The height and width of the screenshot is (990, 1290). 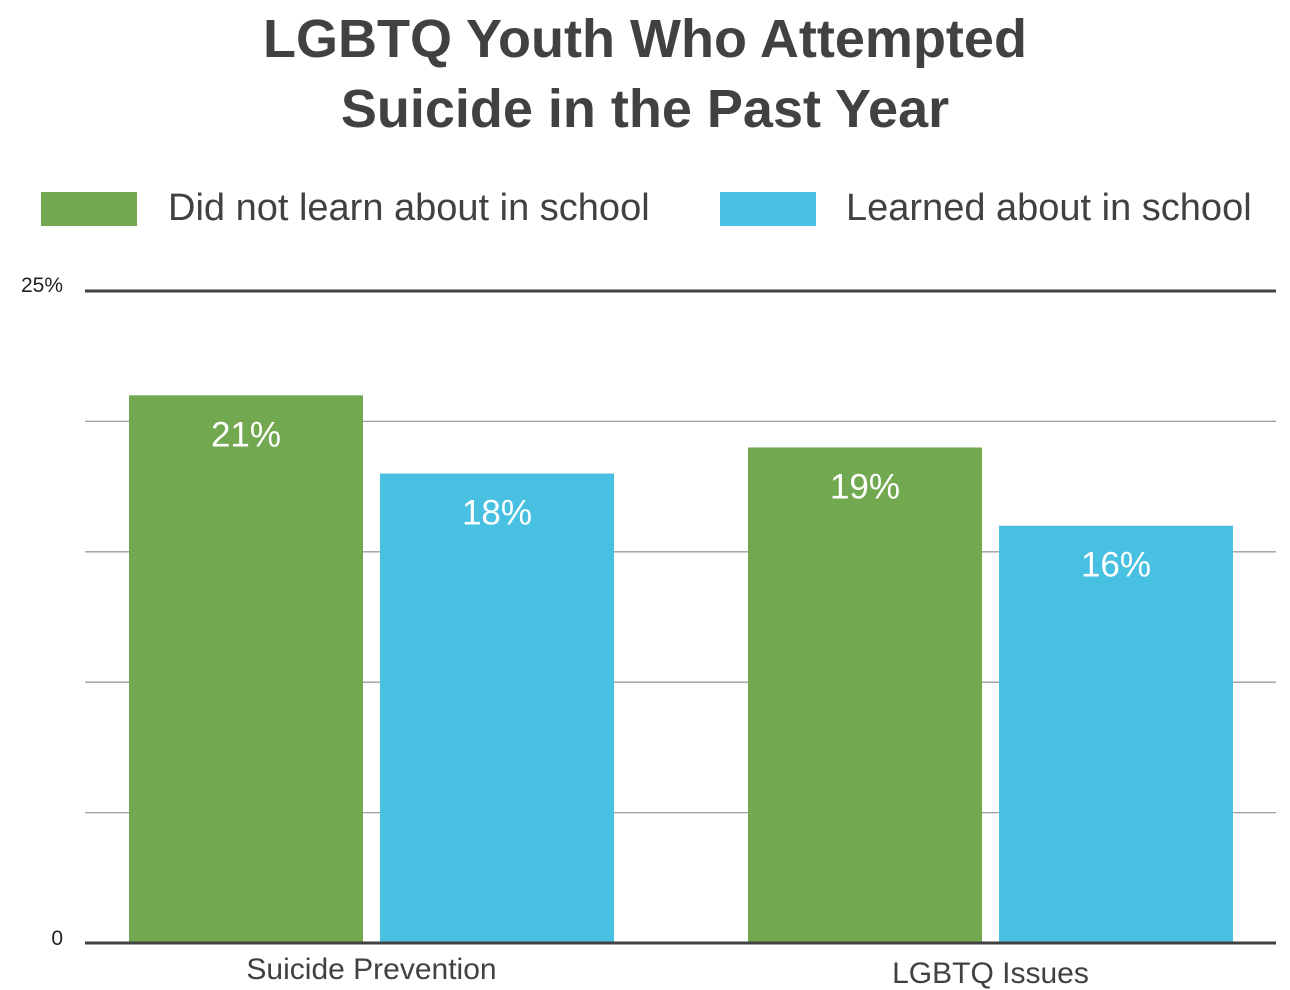 I want to click on bar-value-label: 21%, so click(x=246, y=434).